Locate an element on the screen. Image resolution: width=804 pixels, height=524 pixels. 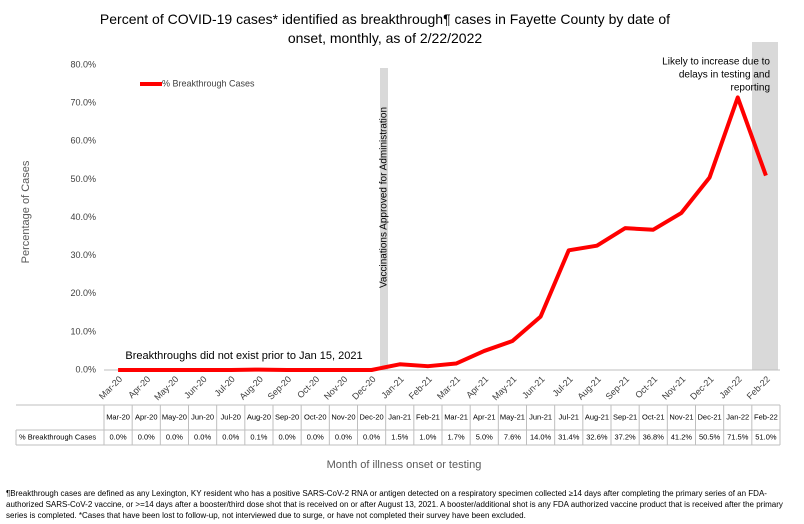
y-tick-label: 40.0% is located at coordinates (83, 217).